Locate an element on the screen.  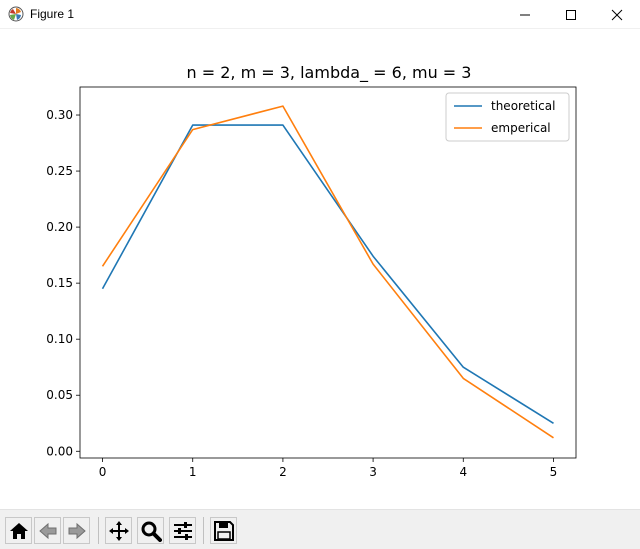
configure-subplots-button is located at coordinates (182, 530).